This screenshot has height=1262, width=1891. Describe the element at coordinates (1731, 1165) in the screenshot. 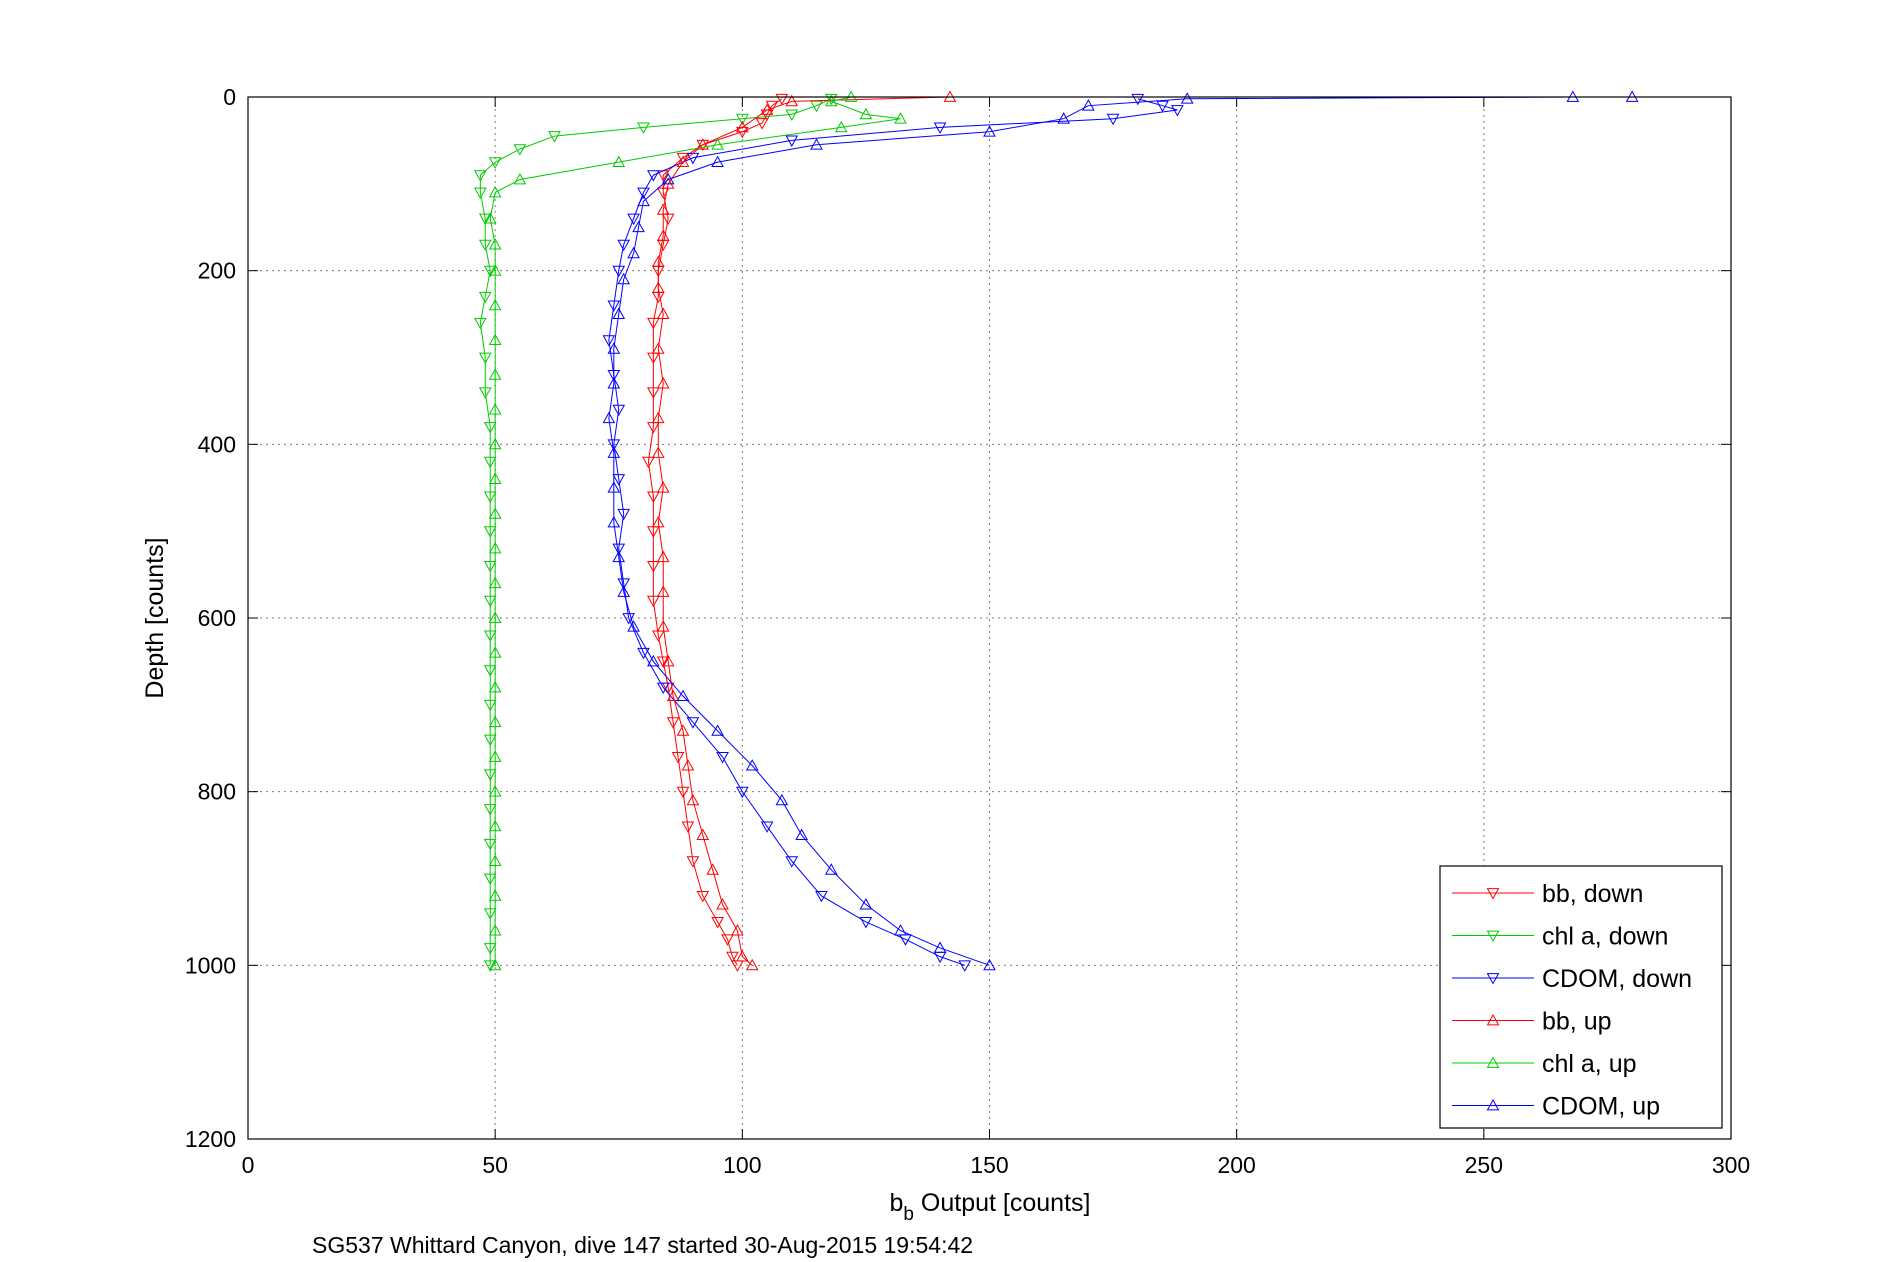

I see `x-tick-label: 300` at that location.